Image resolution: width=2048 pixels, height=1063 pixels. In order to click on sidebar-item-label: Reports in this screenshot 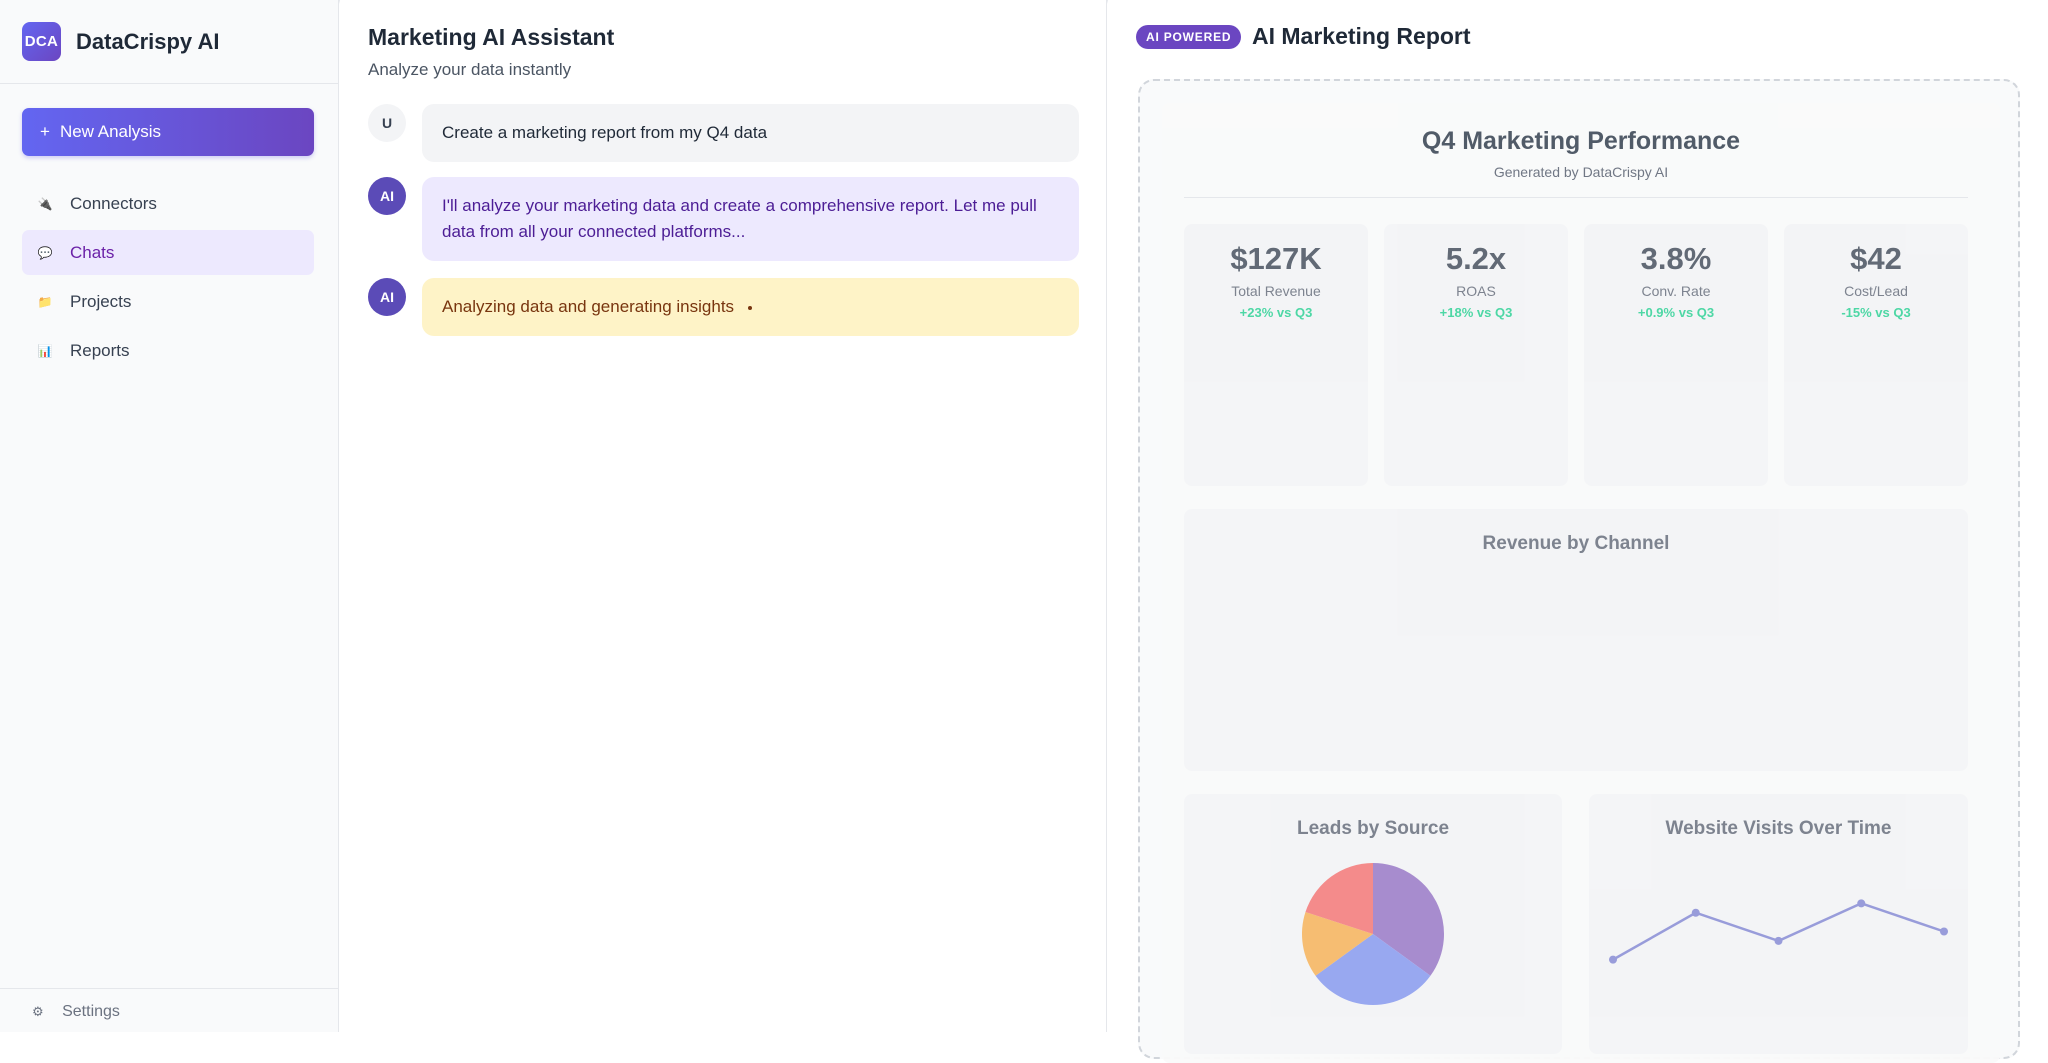, I will do `click(100, 350)`.